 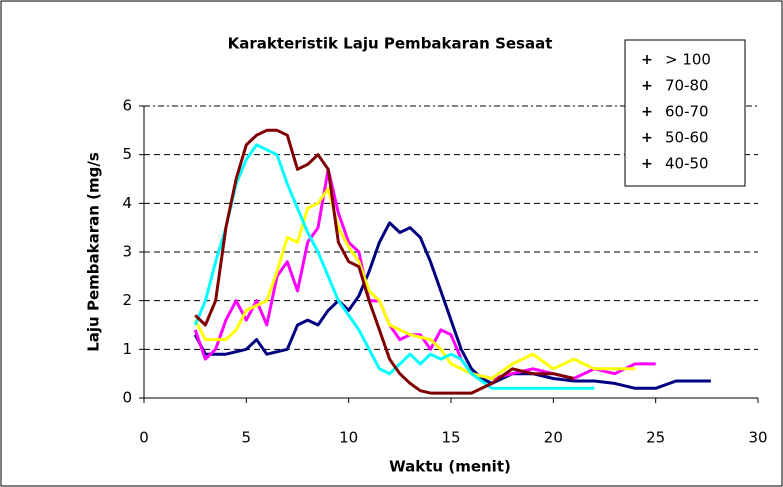 I want to click on legend-label: 60-70, so click(x=687, y=112).